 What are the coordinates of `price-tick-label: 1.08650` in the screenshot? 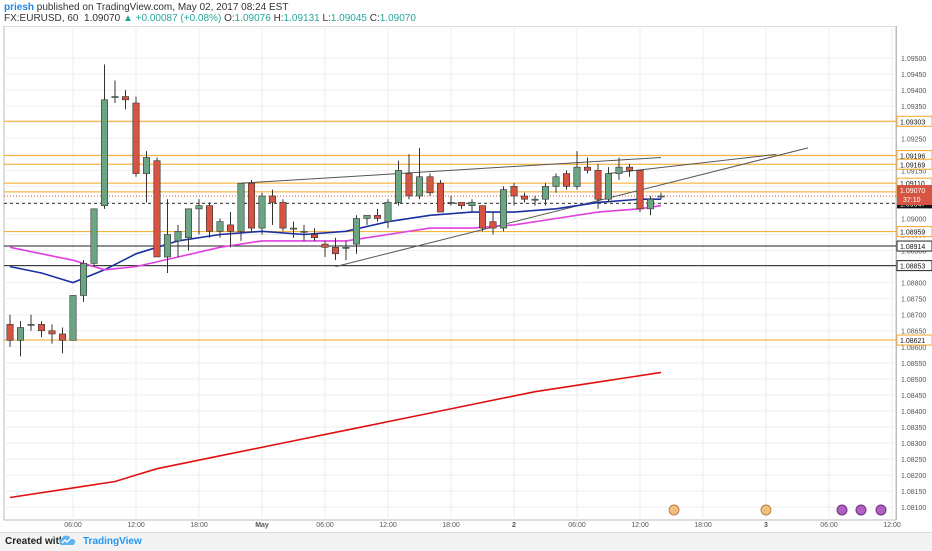 It's located at (913, 332).